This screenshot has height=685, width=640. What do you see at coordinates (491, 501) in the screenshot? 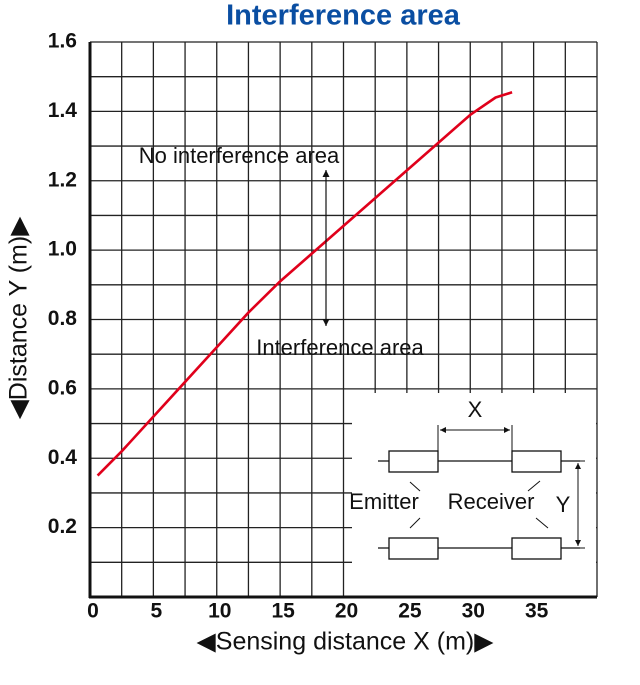
I see `inset-receiver: Receiver` at bounding box center [491, 501].